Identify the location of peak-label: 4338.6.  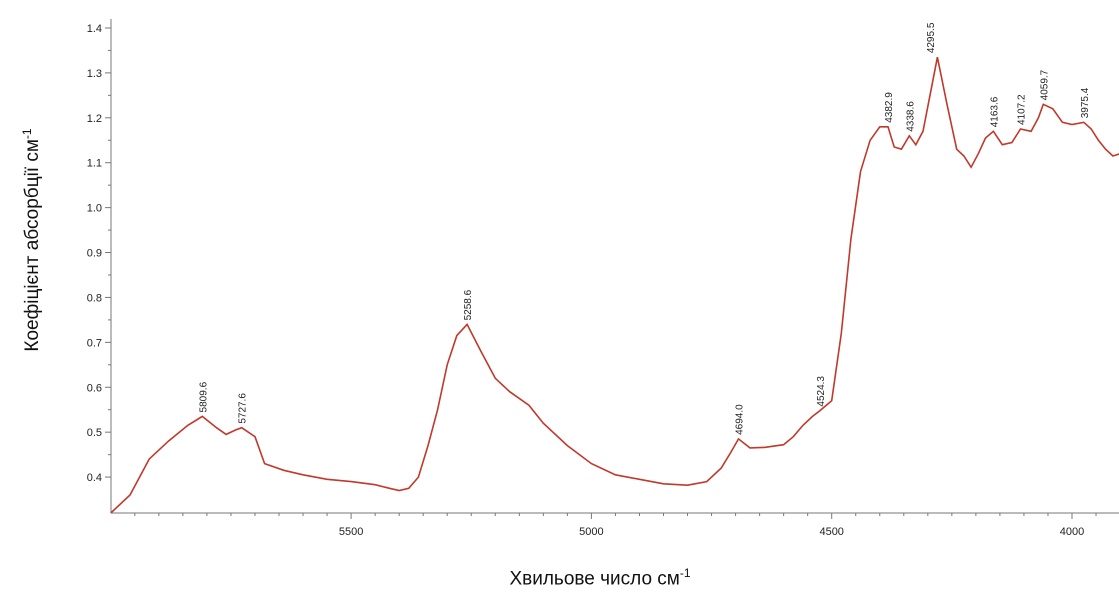
(910, 116).